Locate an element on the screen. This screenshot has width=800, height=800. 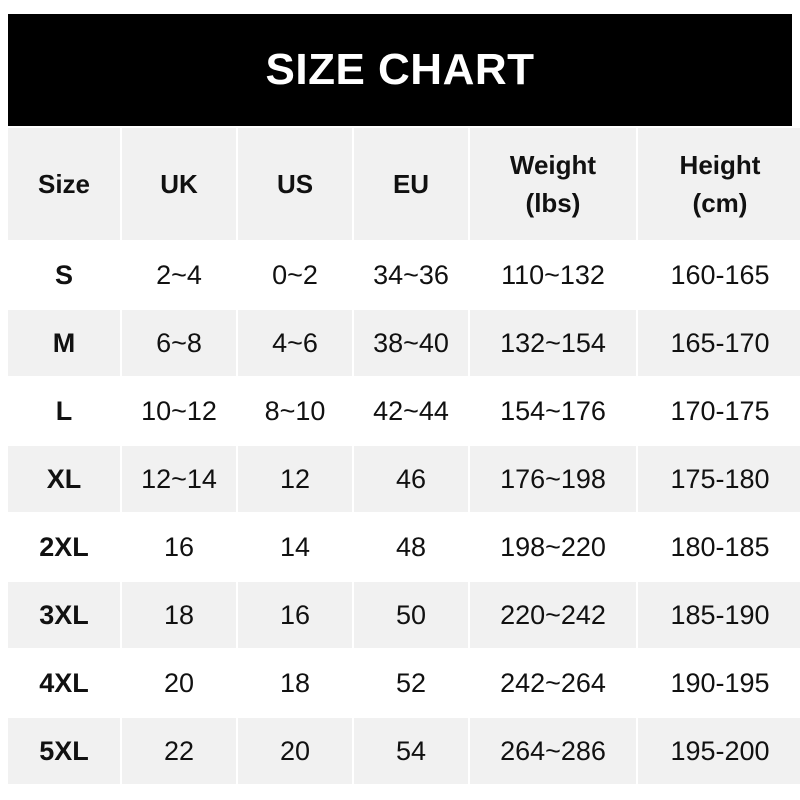
table-cell: 22 is located at coordinates (179, 751).